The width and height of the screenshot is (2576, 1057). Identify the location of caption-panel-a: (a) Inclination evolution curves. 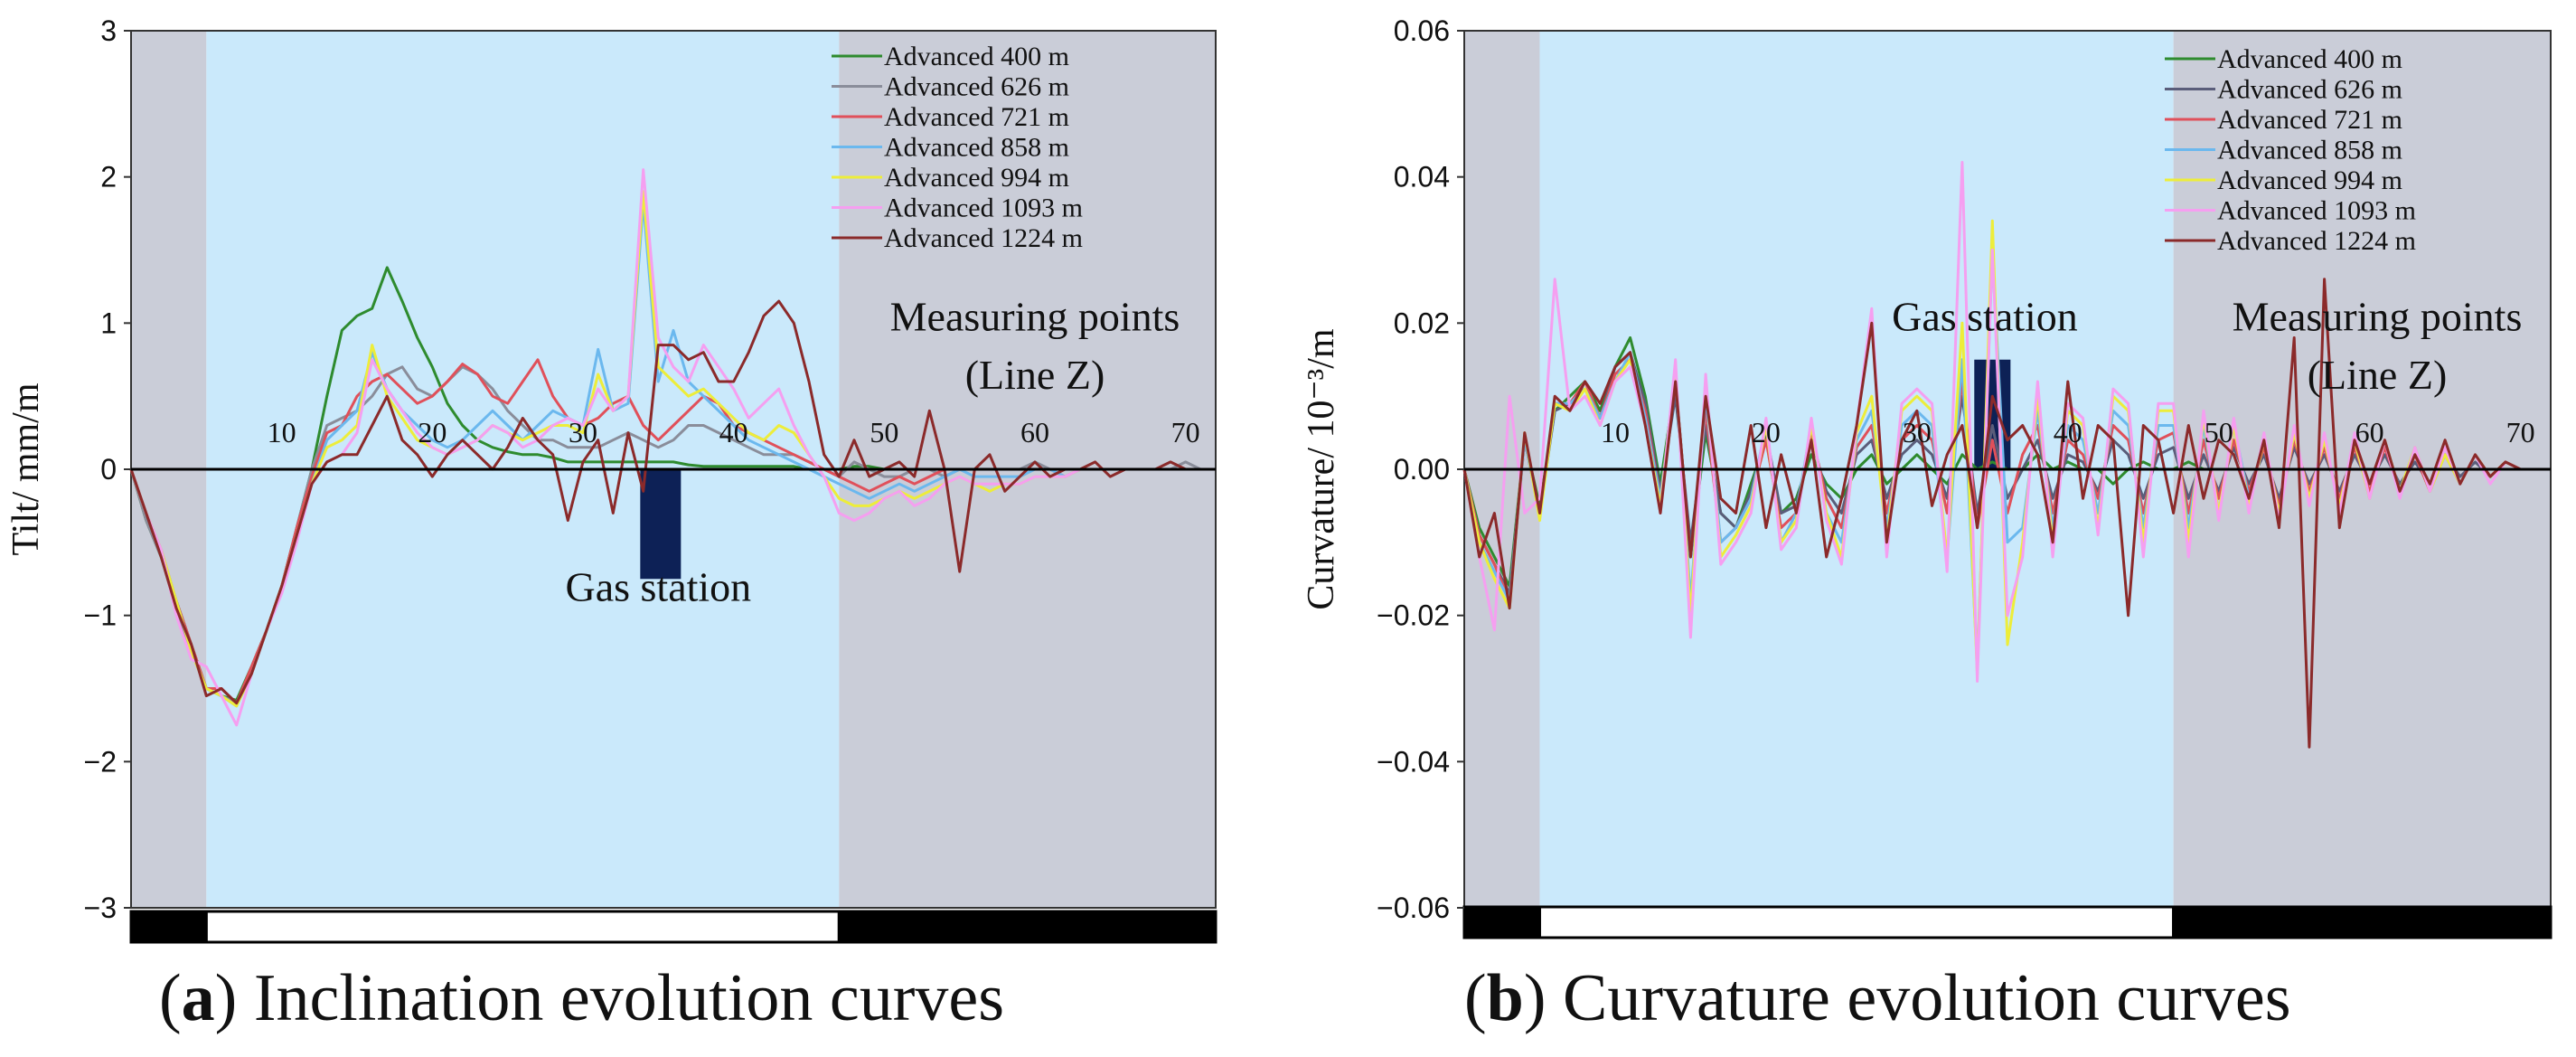
(582, 998).